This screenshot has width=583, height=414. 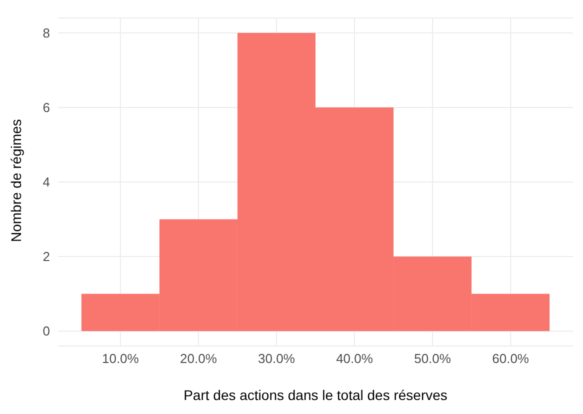 I want to click on x-tick-label: 30.0%, so click(x=277, y=358).